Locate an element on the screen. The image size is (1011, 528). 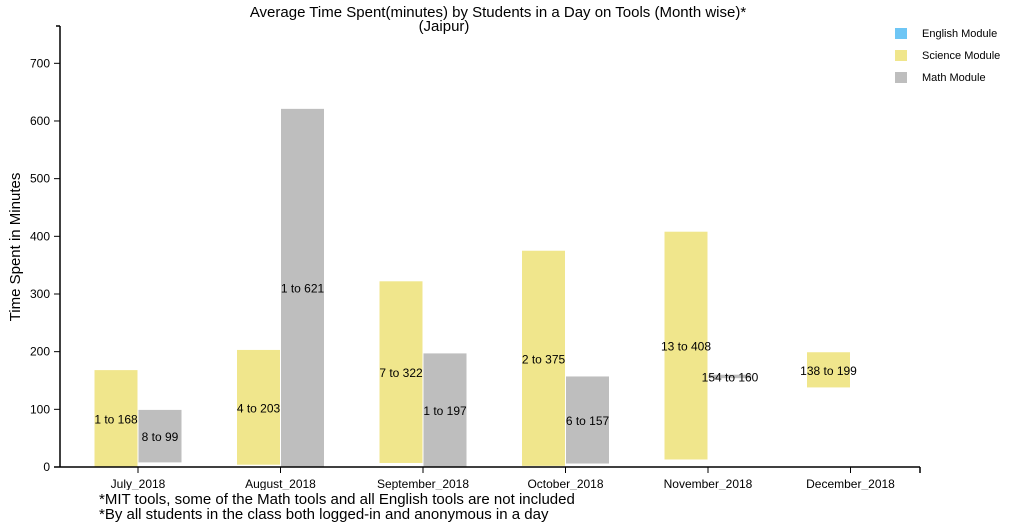
bar-science-module-september_2018 is located at coordinates (401, 372).